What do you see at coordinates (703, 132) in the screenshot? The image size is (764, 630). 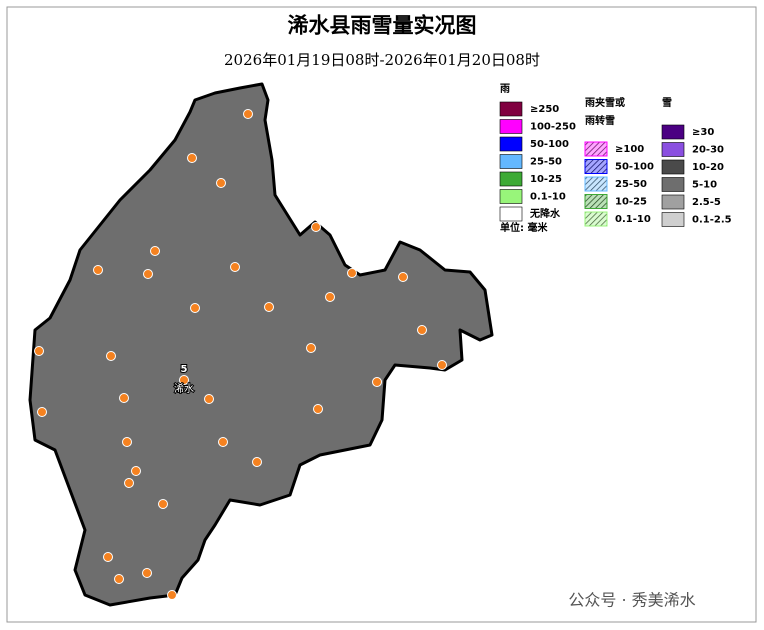 I see `legend-label: ≥30` at bounding box center [703, 132].